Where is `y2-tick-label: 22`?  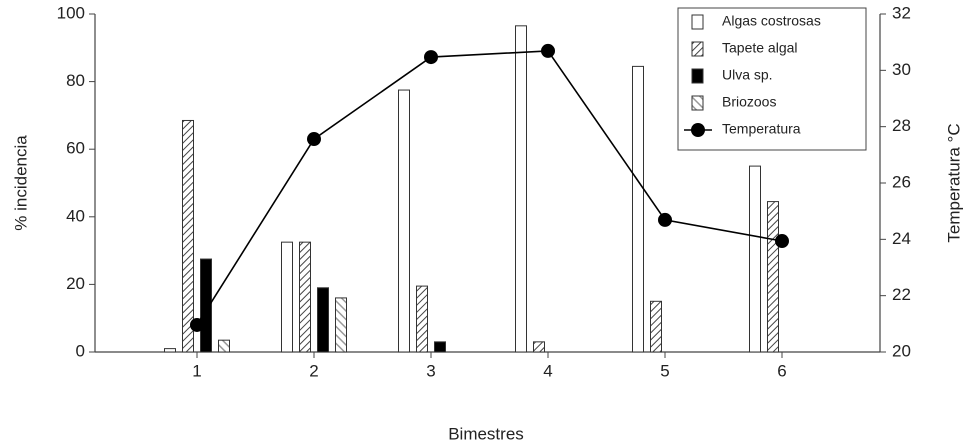
y2-tick-label: 22 is located at coordinates (901, 294).